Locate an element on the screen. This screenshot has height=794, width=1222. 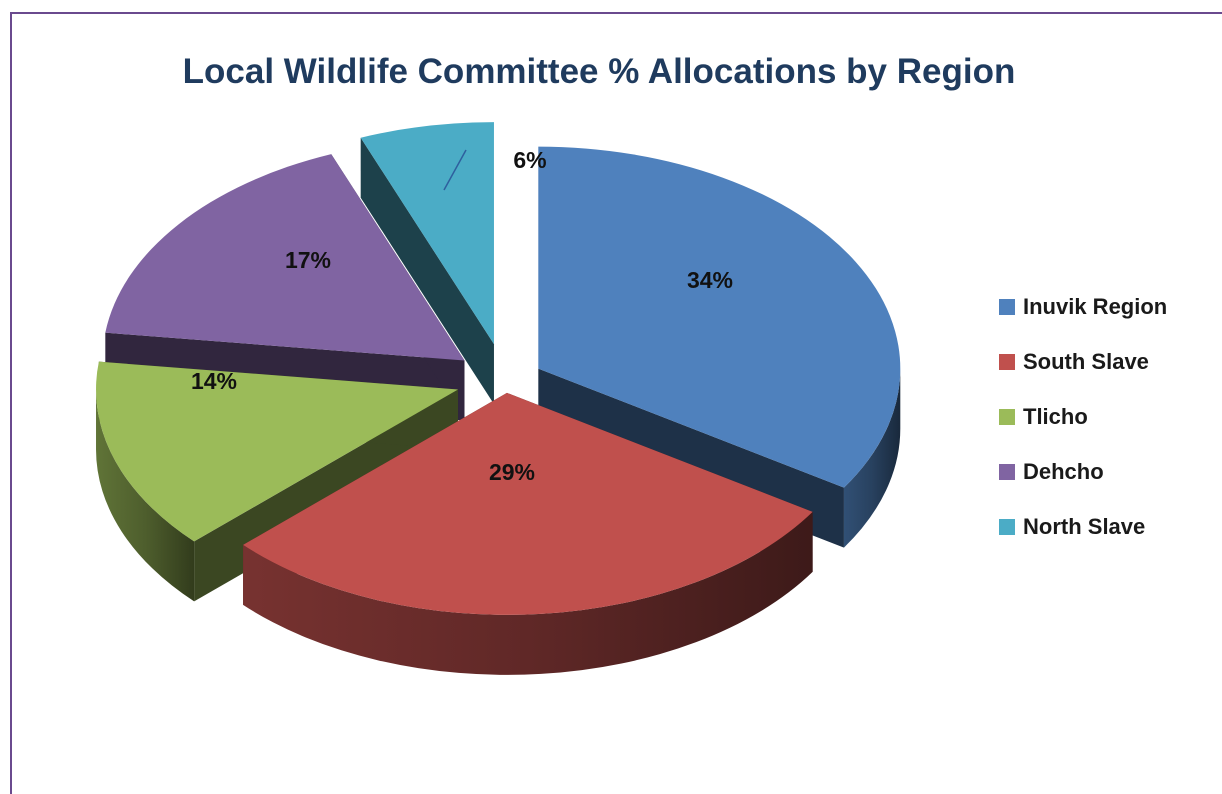
legend-item-north-slave: North Slave is located at coordinates (1083, 526).